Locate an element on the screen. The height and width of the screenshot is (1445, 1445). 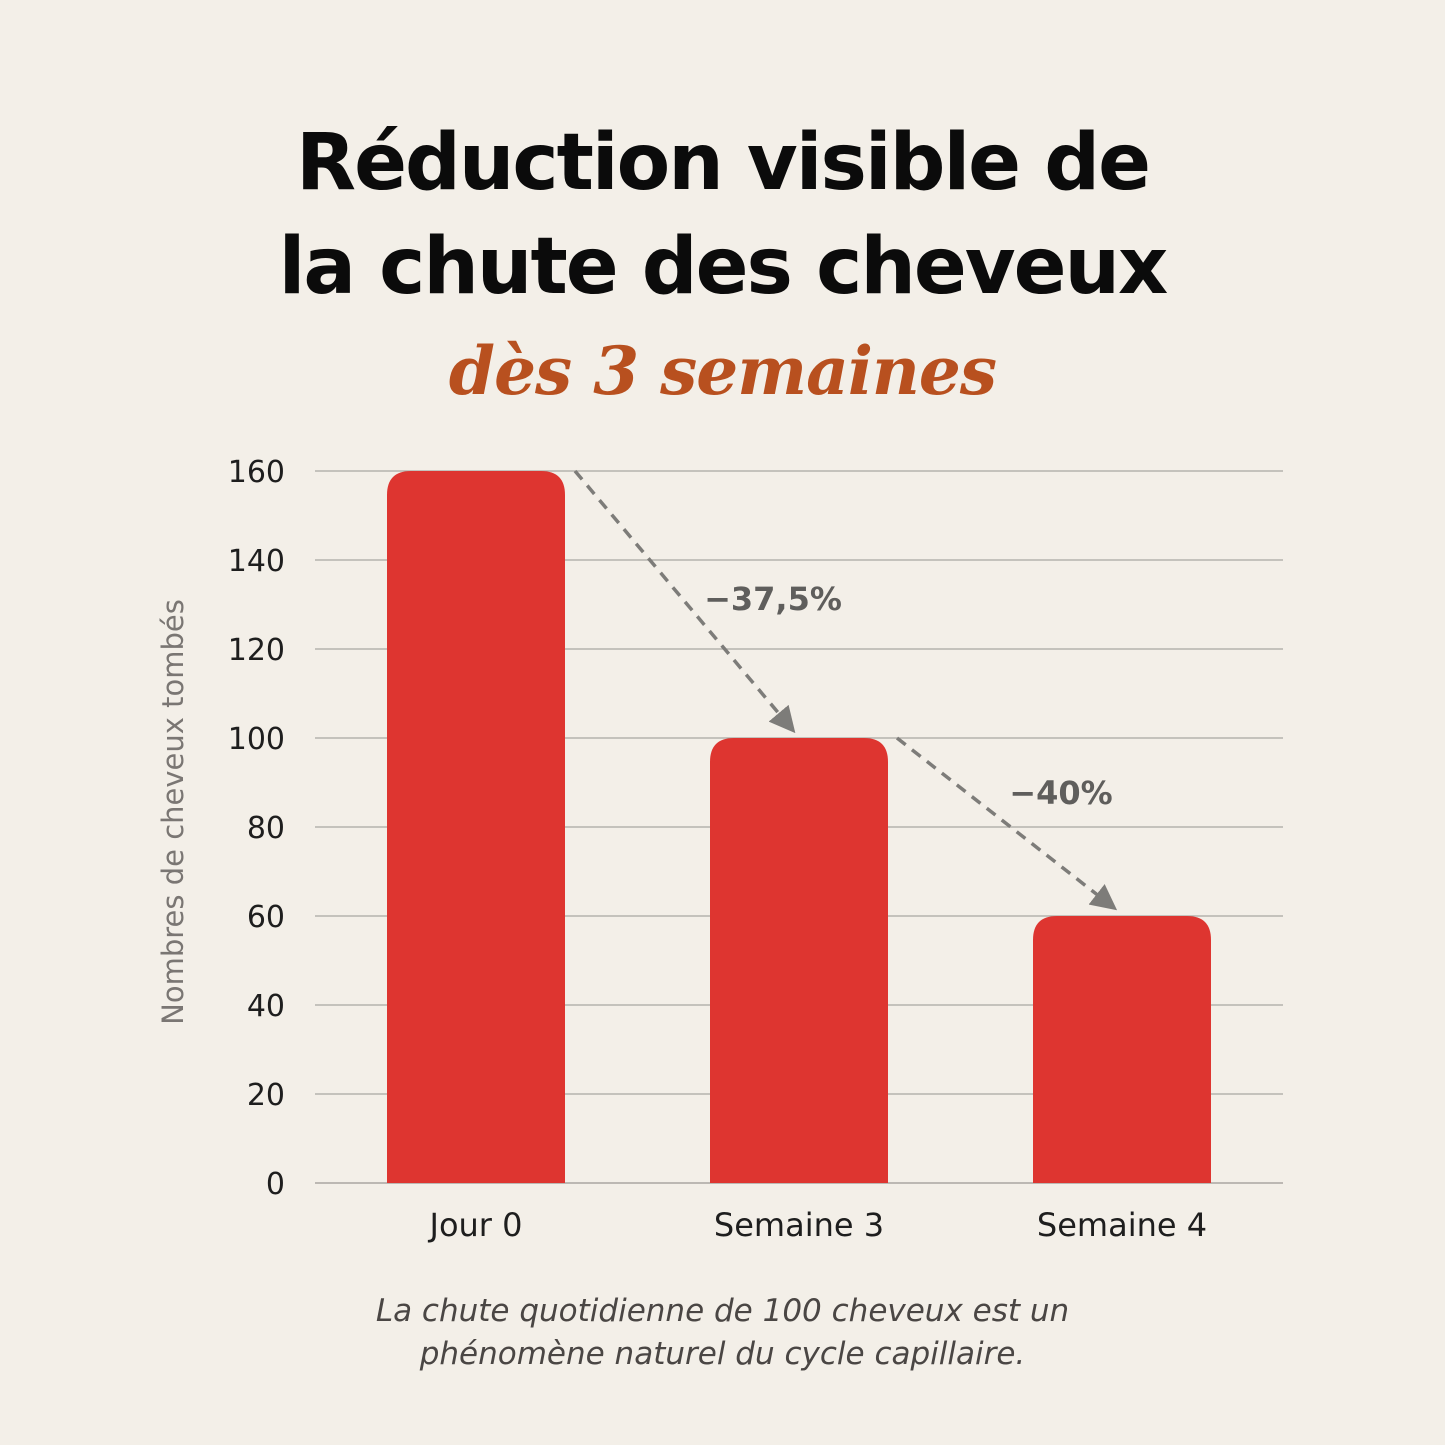
change-annotation: −37,5% is located at coordinates (773, 599).